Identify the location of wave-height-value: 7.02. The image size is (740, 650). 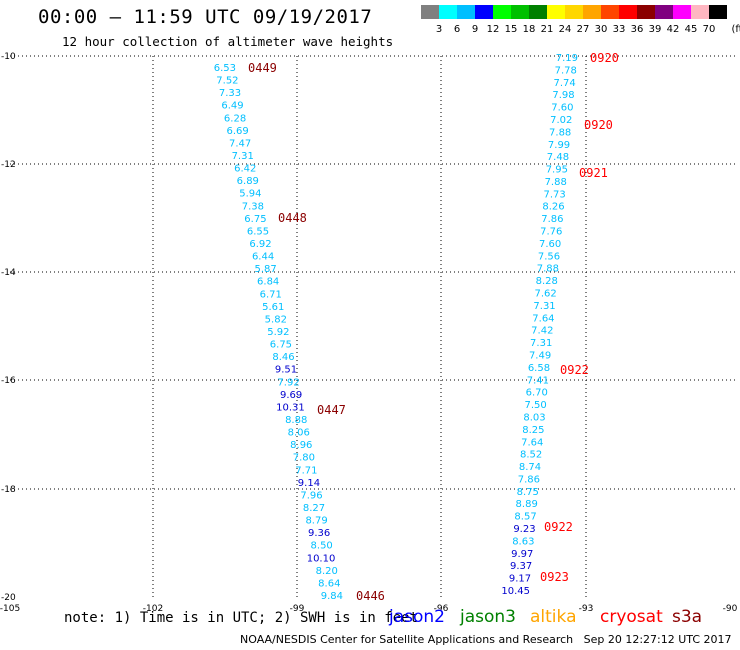
(561, 120).